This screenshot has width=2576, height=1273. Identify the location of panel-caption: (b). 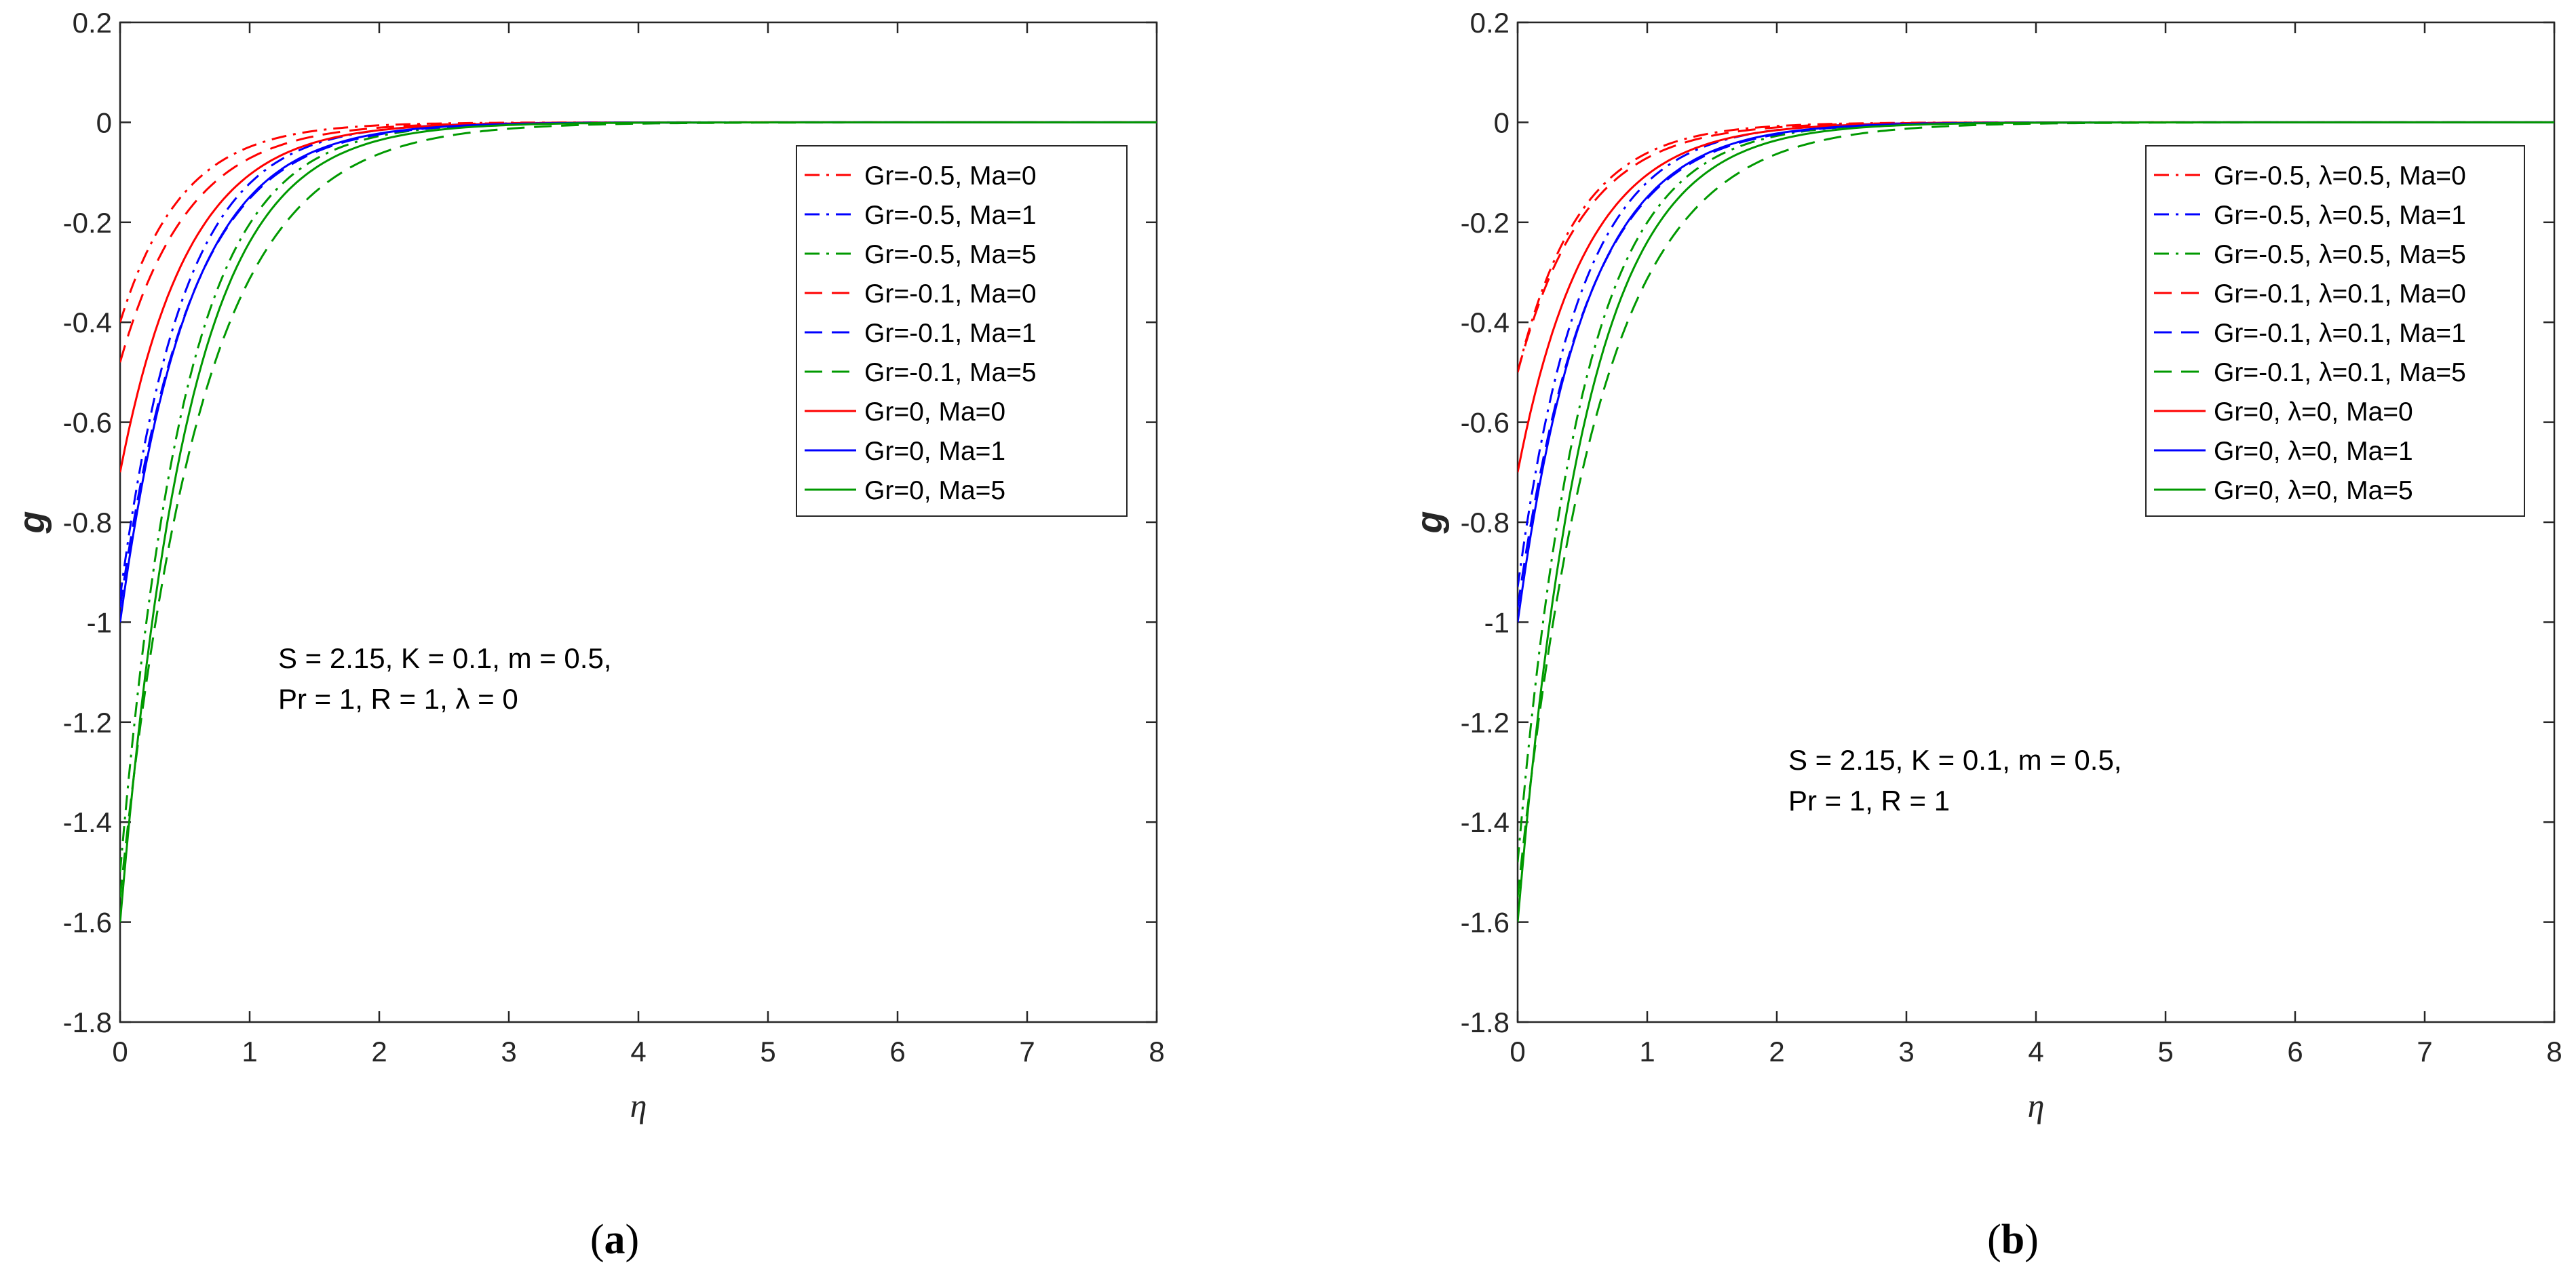
(2013, 1240).